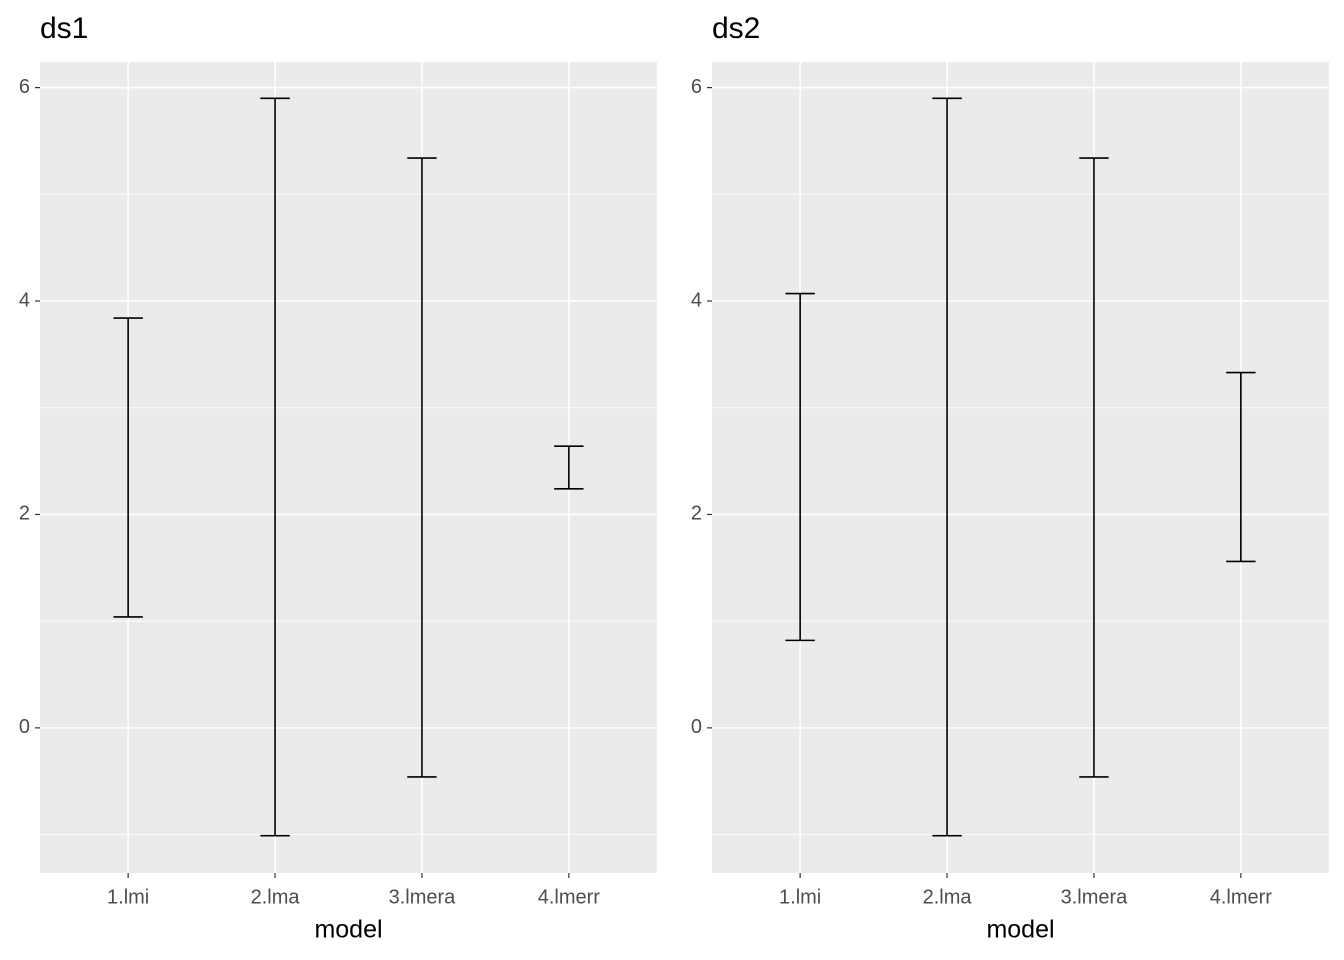 This screenshot has width=1344, height=960. What do you see at coordinates (736, 28) in the screenshot?
I see `chart-title: ds2` at bounding box center [736, 28].